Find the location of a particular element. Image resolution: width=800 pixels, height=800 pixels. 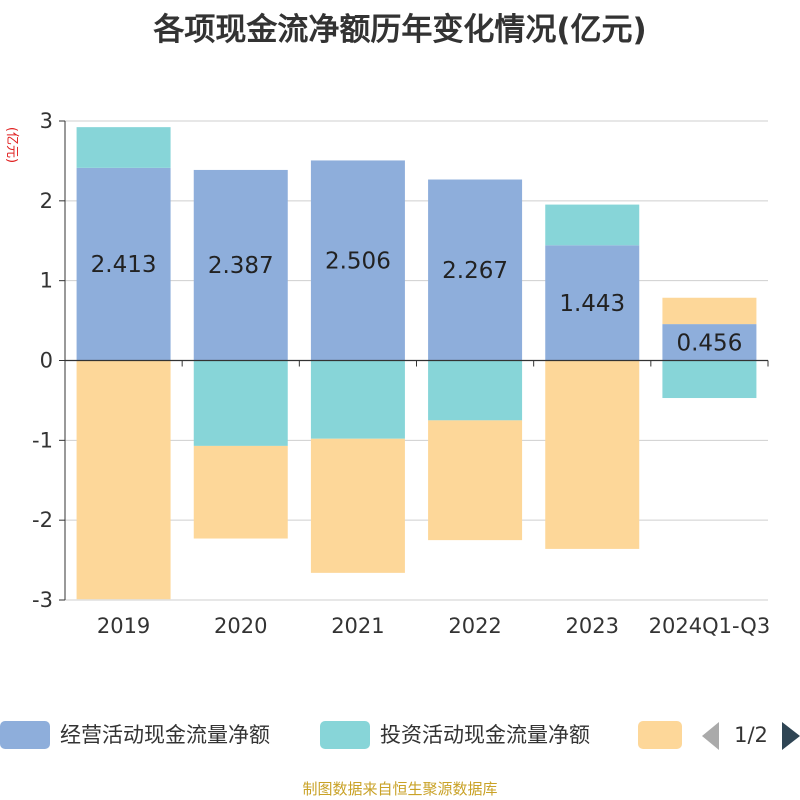

legend-prev-page-icon is located at coordinates (710, 736).